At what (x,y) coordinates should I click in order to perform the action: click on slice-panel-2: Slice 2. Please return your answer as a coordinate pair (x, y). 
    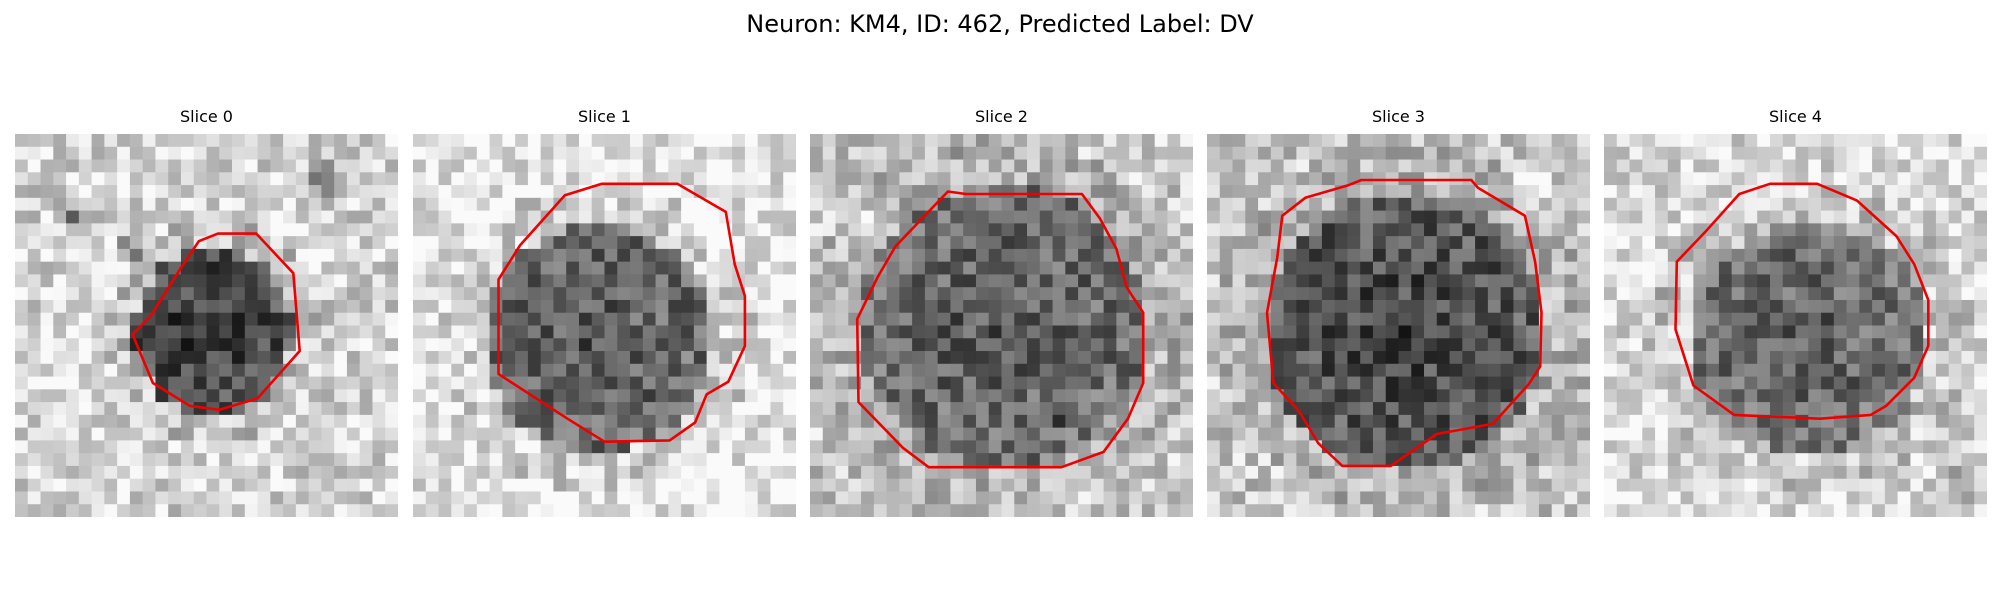
    Looking at the image, I should click on (1001, 311).